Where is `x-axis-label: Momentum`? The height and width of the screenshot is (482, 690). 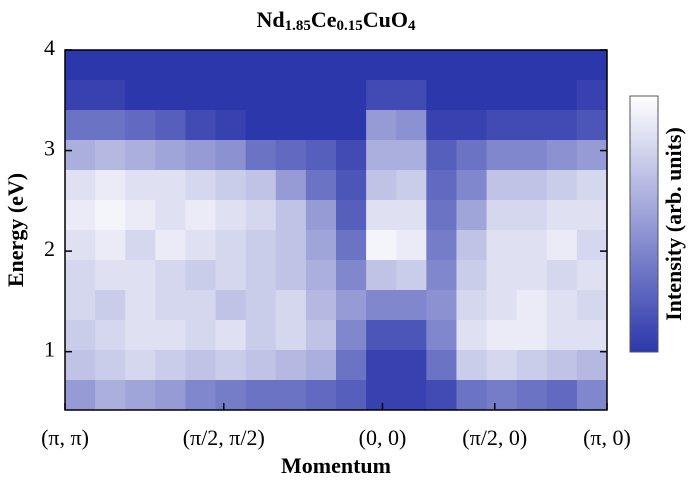 x-axis-label: Momentum is located at coordinates (336, 465).